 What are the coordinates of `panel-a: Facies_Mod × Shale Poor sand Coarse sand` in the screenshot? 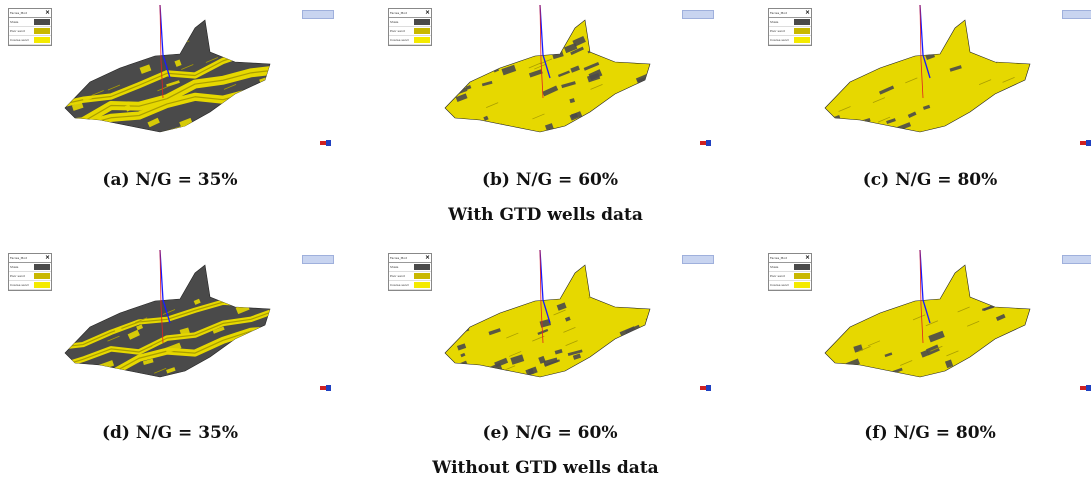 It's located at (167, 80).